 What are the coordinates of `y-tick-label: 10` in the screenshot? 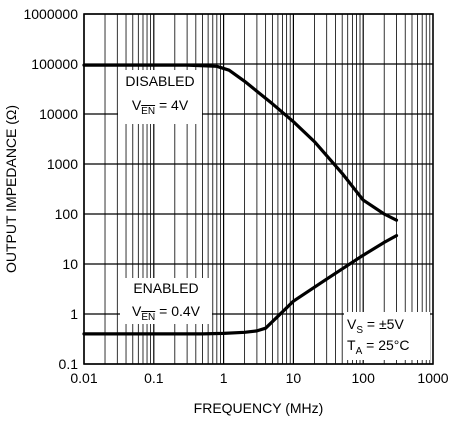 It's located at (70, 264).